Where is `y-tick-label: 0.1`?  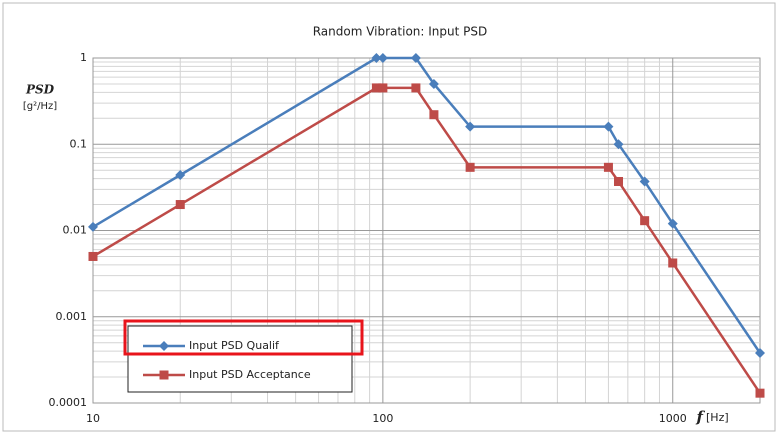
y-tick-label: 0.1 is located at coordinates (79, 143).